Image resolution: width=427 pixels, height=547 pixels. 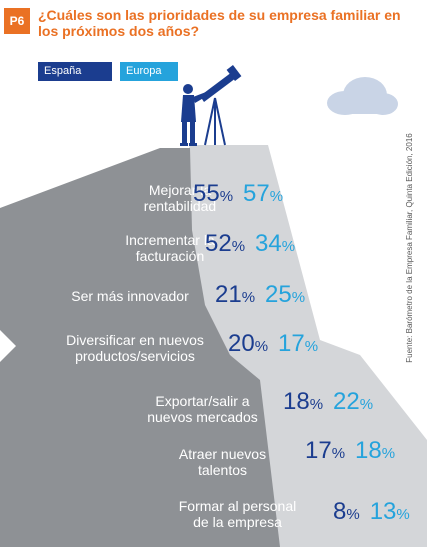 What do you see at coordinates (180, 190) in the screenshot?
I see `row-label-line1: Mejorar la` at bounding box center [180, 190].